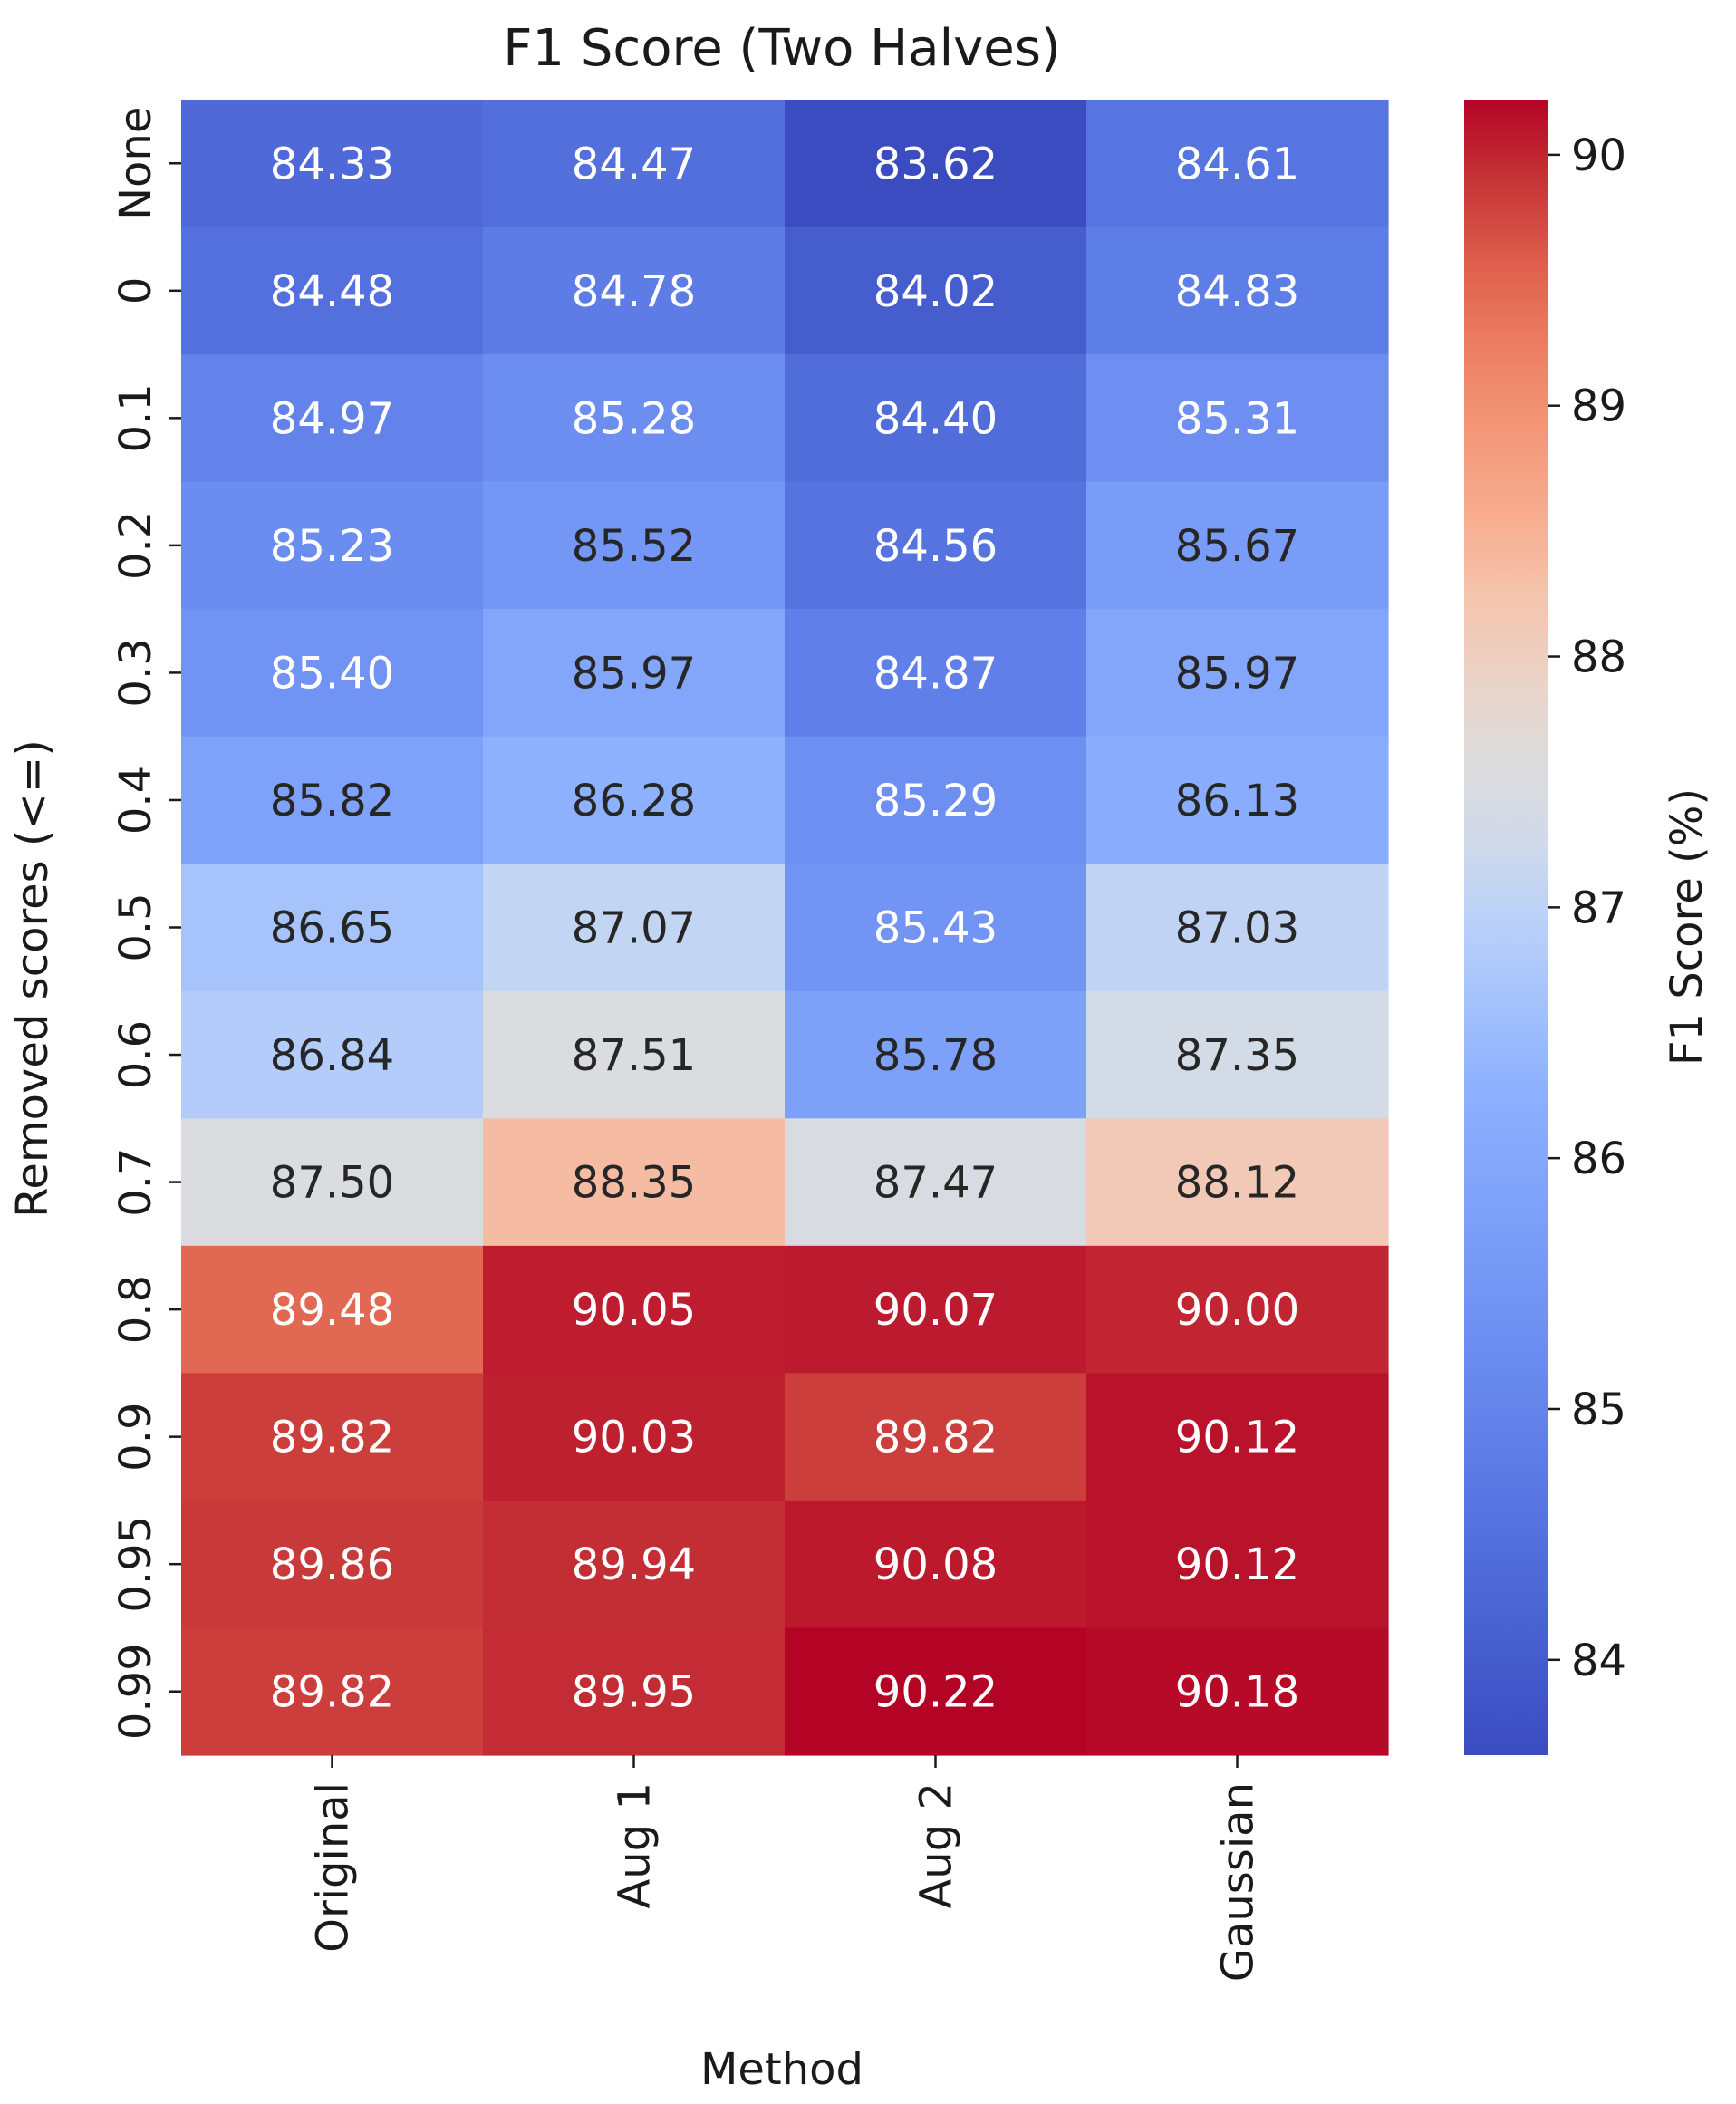 Image resolution: width=1736 pixels, height=2104 pixels. I want to click on x-tick-label: Gaussian, so click(1238, 1882).